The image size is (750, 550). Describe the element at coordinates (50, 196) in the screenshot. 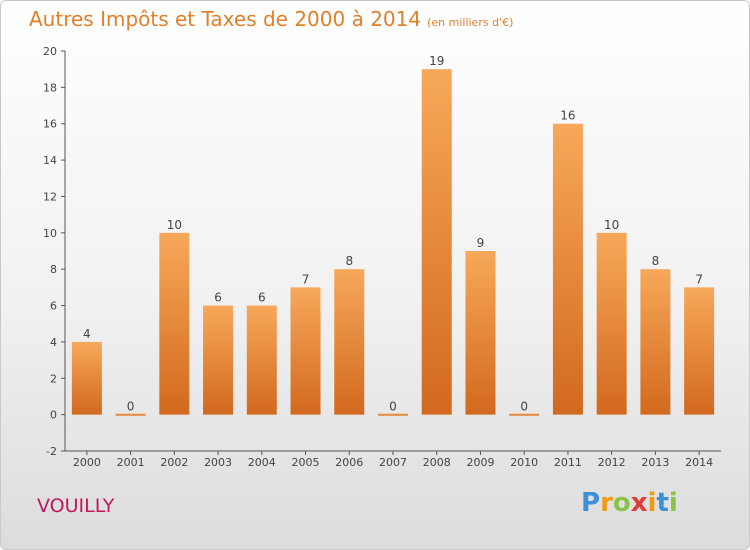

I see `y-tick-label: 12` at that location.